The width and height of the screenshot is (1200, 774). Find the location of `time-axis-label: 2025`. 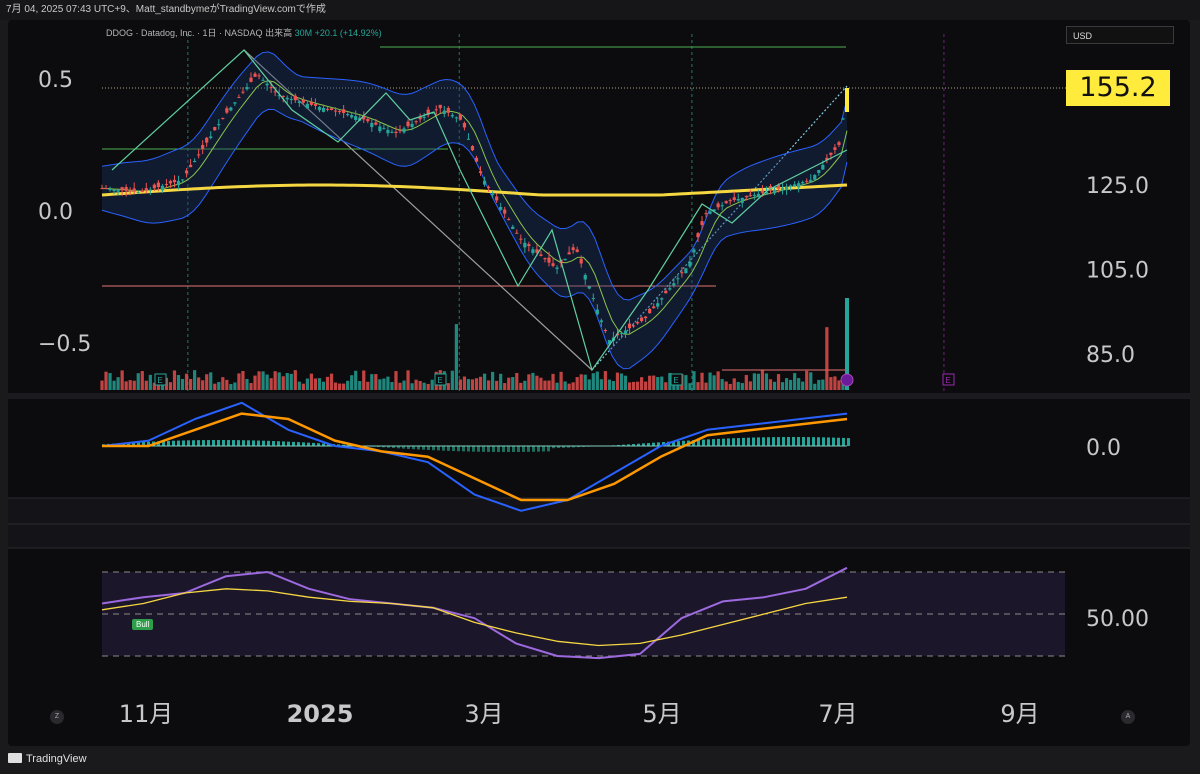

time-axis-label: 2025 is located at coordinates (320, 714).